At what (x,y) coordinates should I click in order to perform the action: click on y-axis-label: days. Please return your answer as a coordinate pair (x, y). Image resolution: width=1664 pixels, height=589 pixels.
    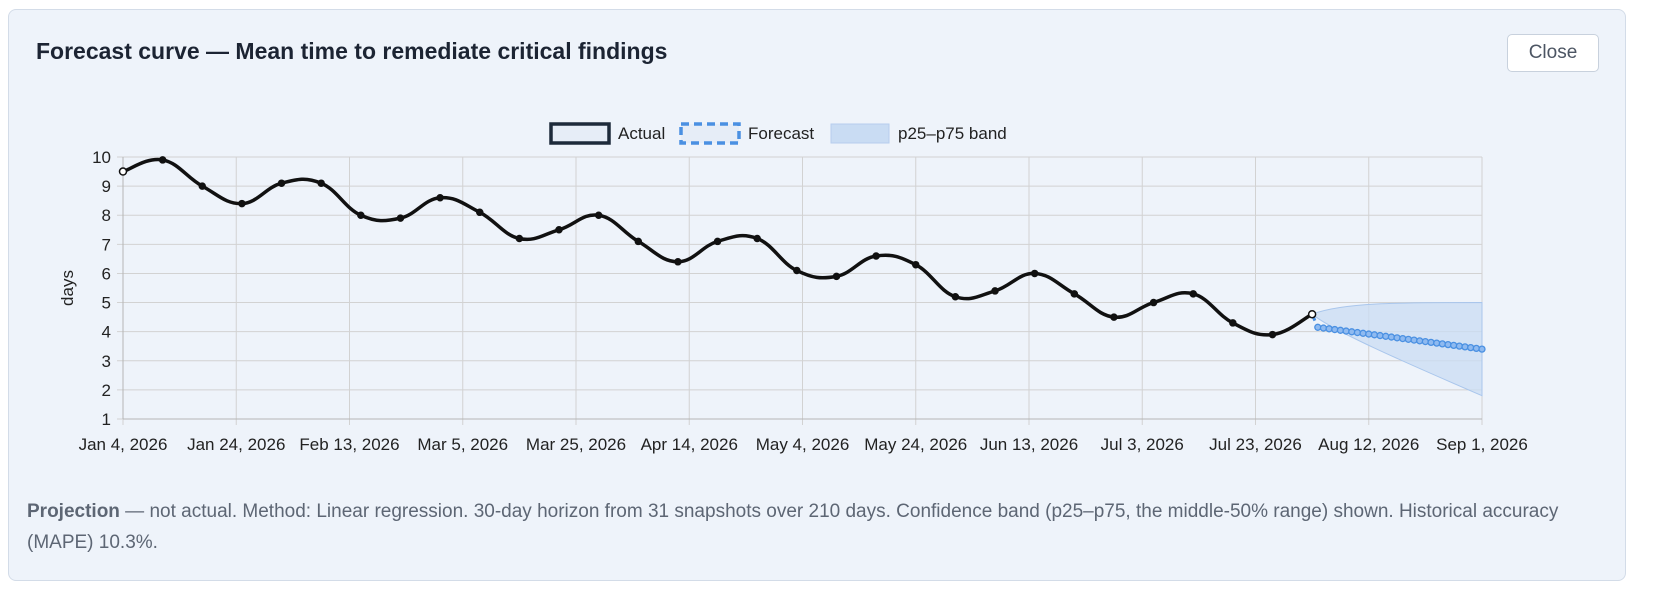
    Looking at the image, I should click on (67, 288).